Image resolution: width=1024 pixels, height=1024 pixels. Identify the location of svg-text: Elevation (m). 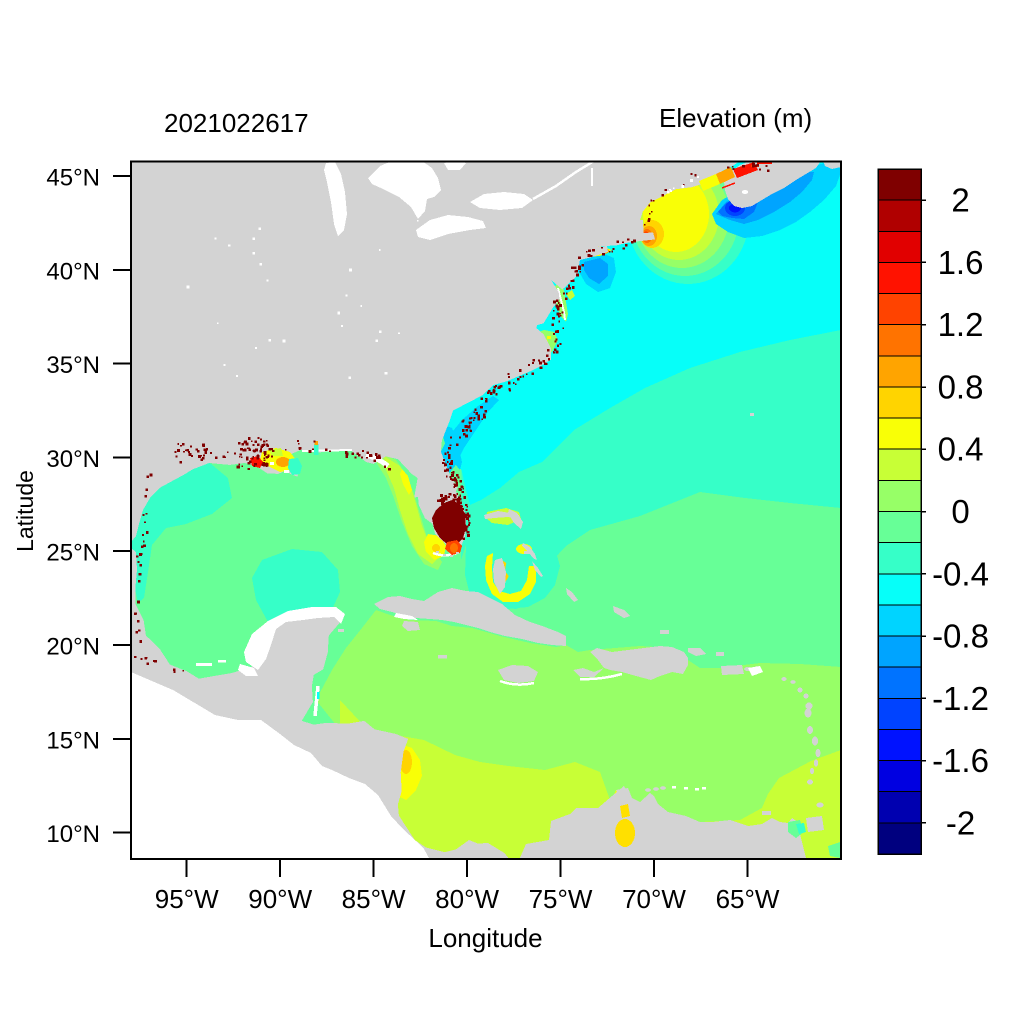
(735, 118).